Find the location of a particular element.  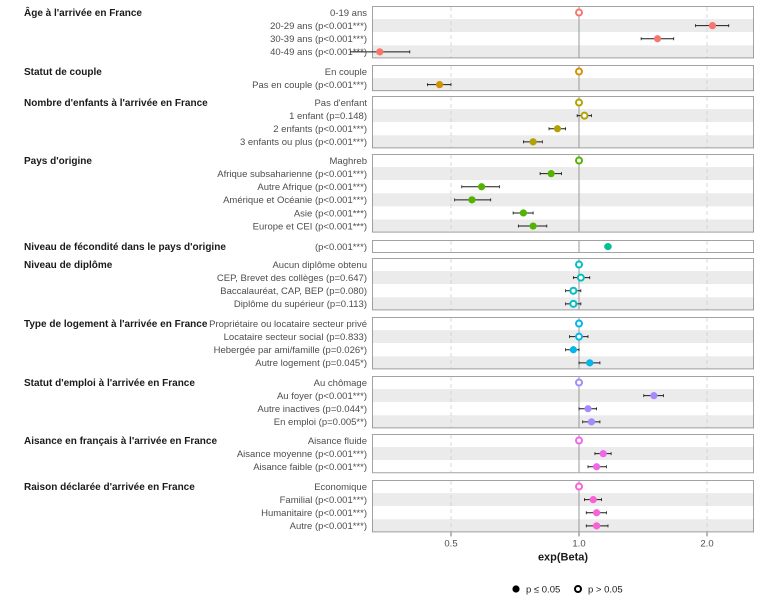

x-tick-label: 2.0 is located at coordinates (706, 543).